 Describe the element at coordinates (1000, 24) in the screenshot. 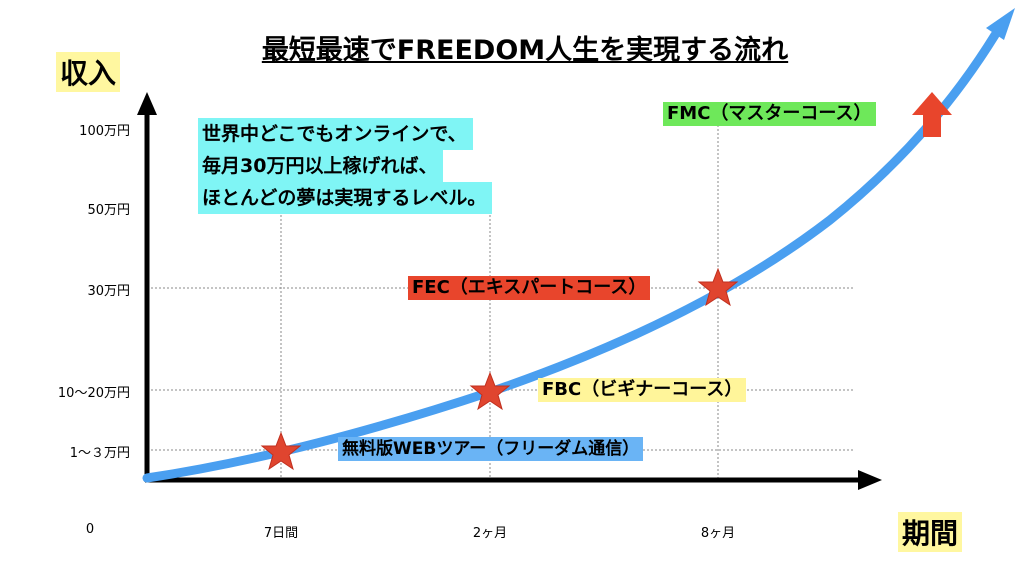

I see `curve-arrowhead` at that location.